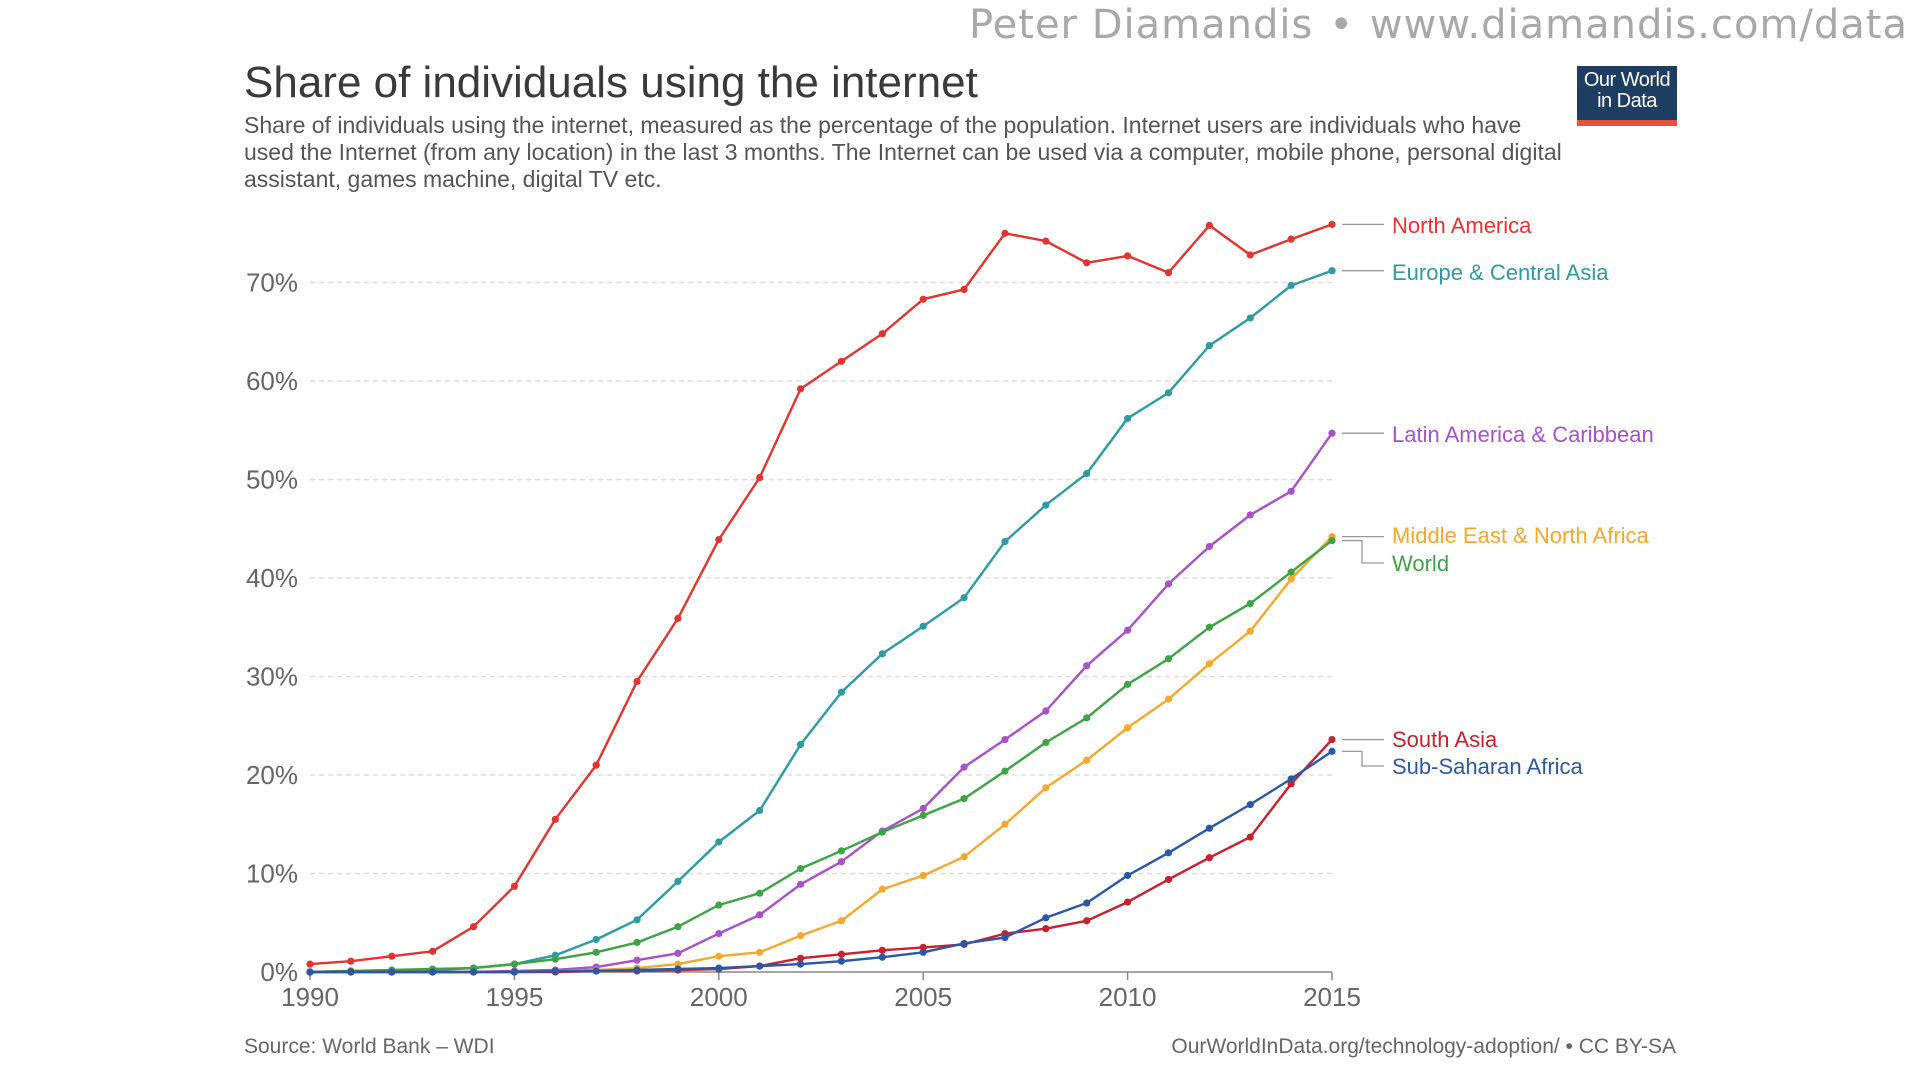 Image resolution: width=1920 pixels, height=1080 pixels. Describe the element at coordinates (1128, 997) in the screenshot. I see `x-tick-label: 2010` at that location.